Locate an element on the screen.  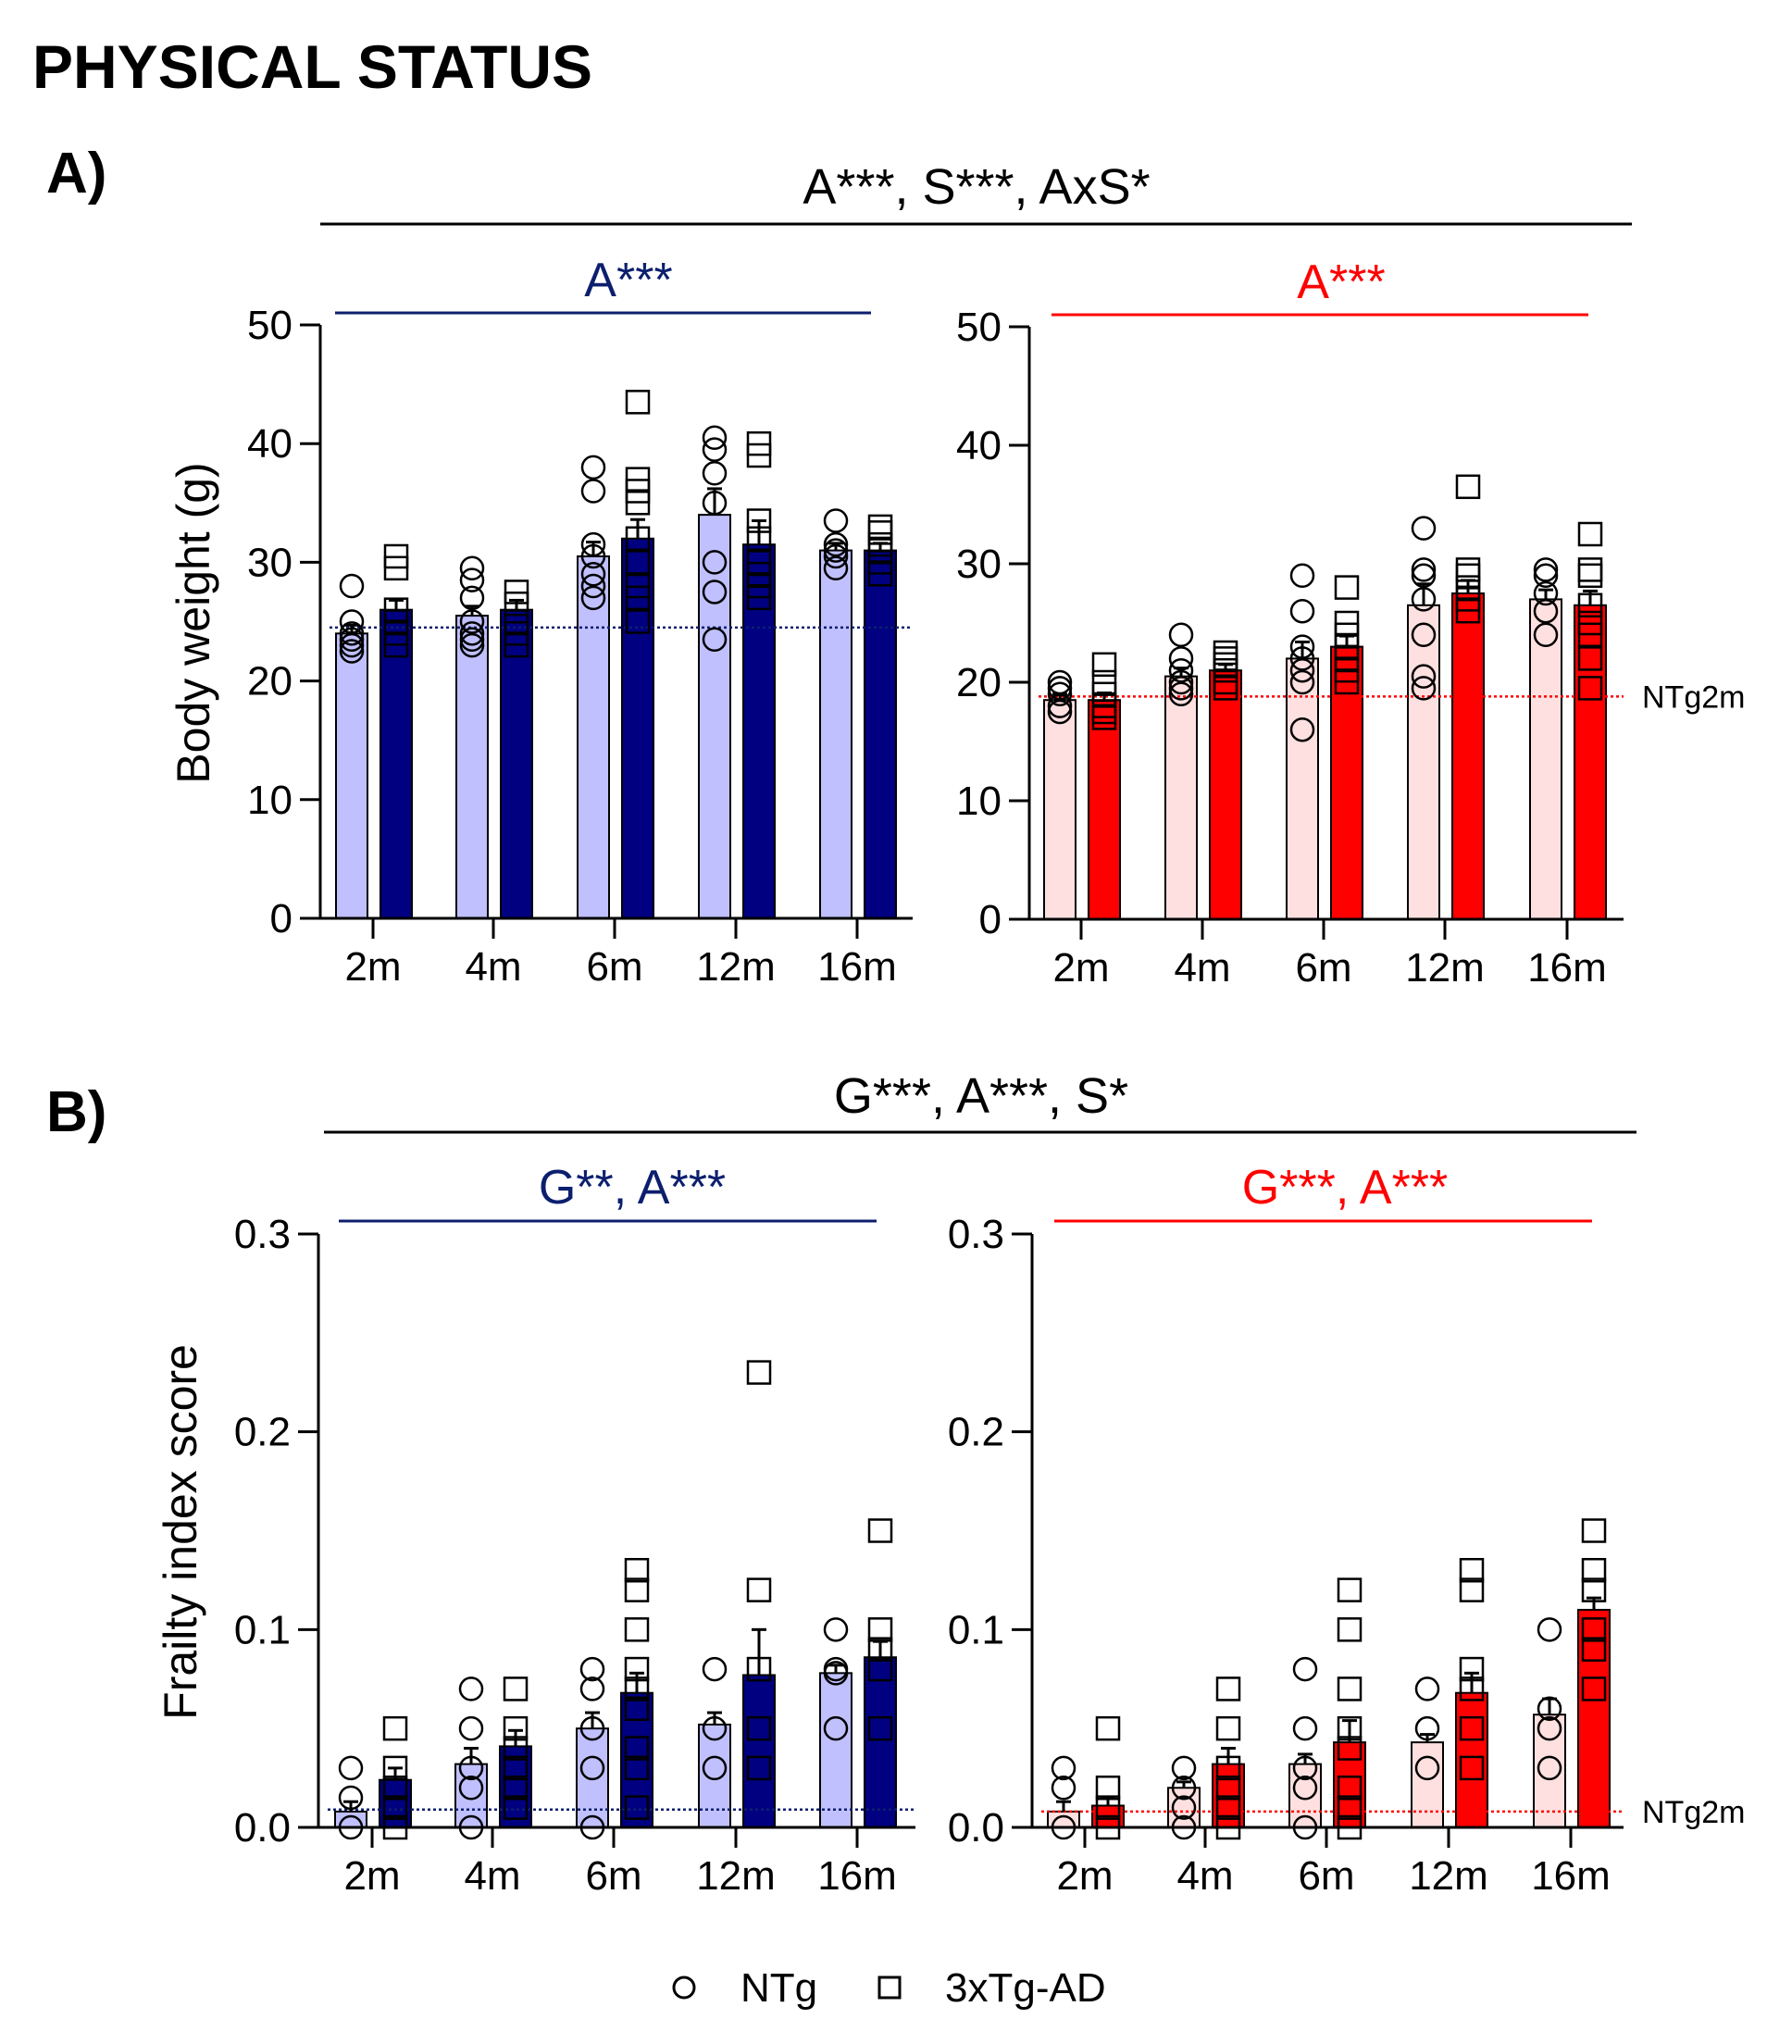
subplot-a-male: A*** 0 10 20 30 40 50 2m 4m 6m 12m 16m is located at coordinates (580, 622).